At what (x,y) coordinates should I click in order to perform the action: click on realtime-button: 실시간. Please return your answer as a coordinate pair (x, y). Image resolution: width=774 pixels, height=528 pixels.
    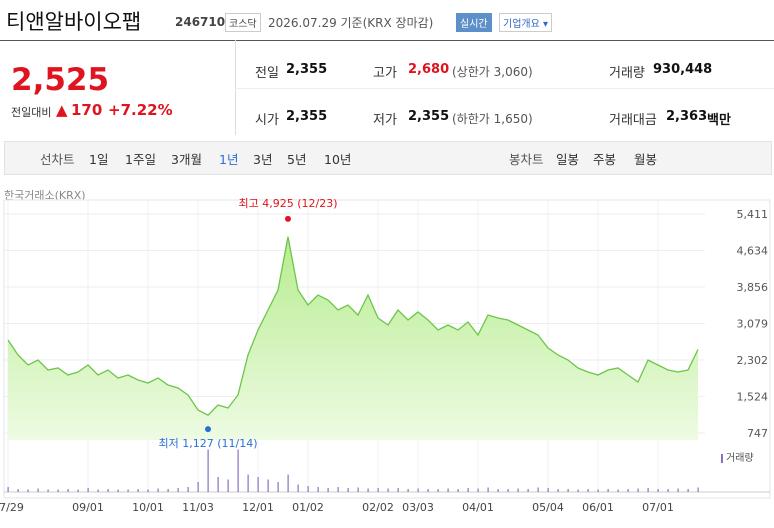
    Looking at the image, I should click on (474, 22).